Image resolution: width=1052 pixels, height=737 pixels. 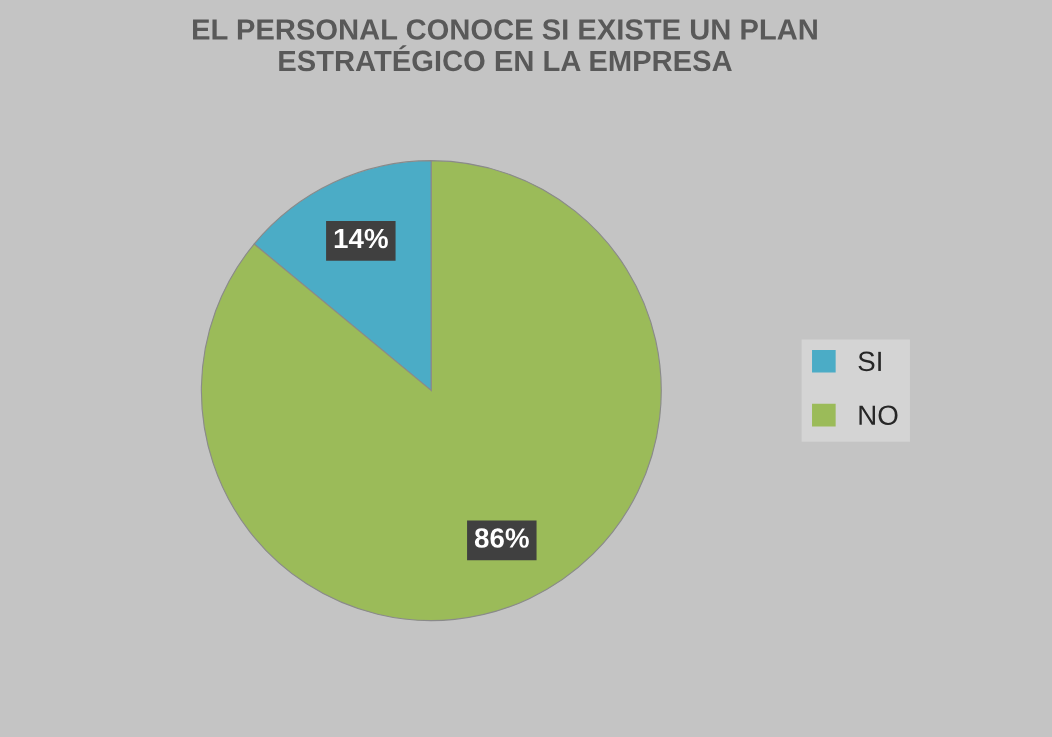 I want to click on data-label: 86%, so click(x=501, y=538).